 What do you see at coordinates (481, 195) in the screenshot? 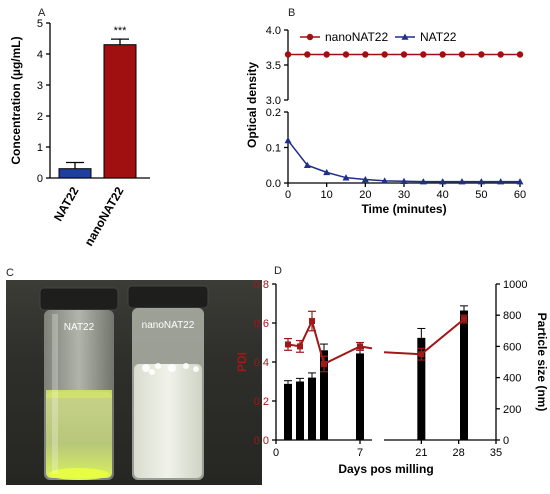
I see `x-tick-label: 50` at bounding box center [481, 195].